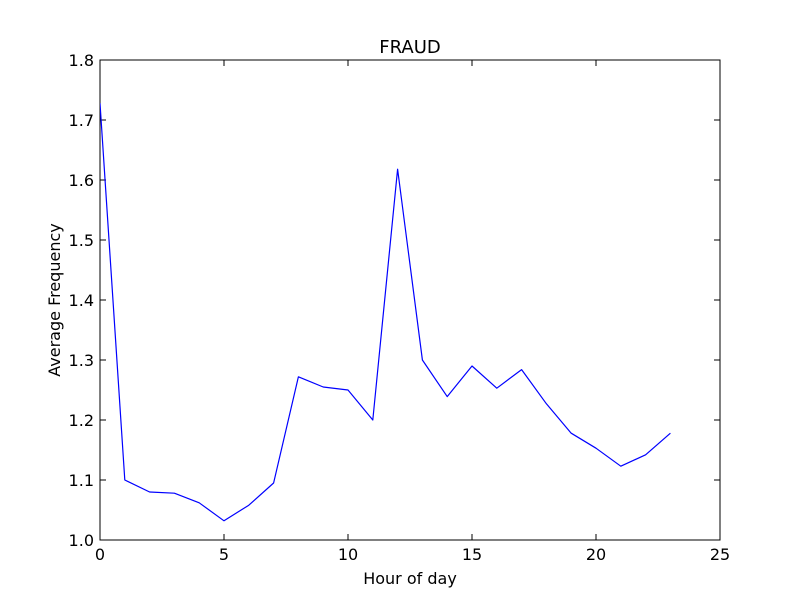  I want to click on x-tick-label: 20, so click(596, 554).